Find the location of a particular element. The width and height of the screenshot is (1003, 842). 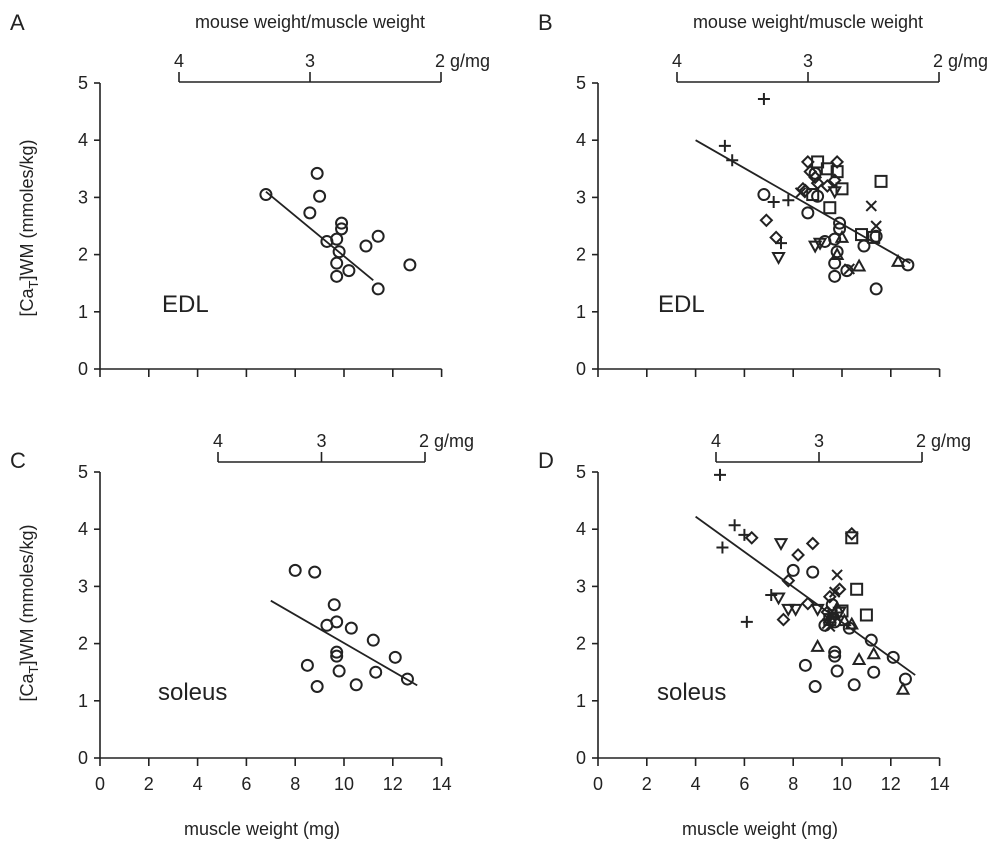

y-tick-label: 5 is located at coordinates (581, 83).